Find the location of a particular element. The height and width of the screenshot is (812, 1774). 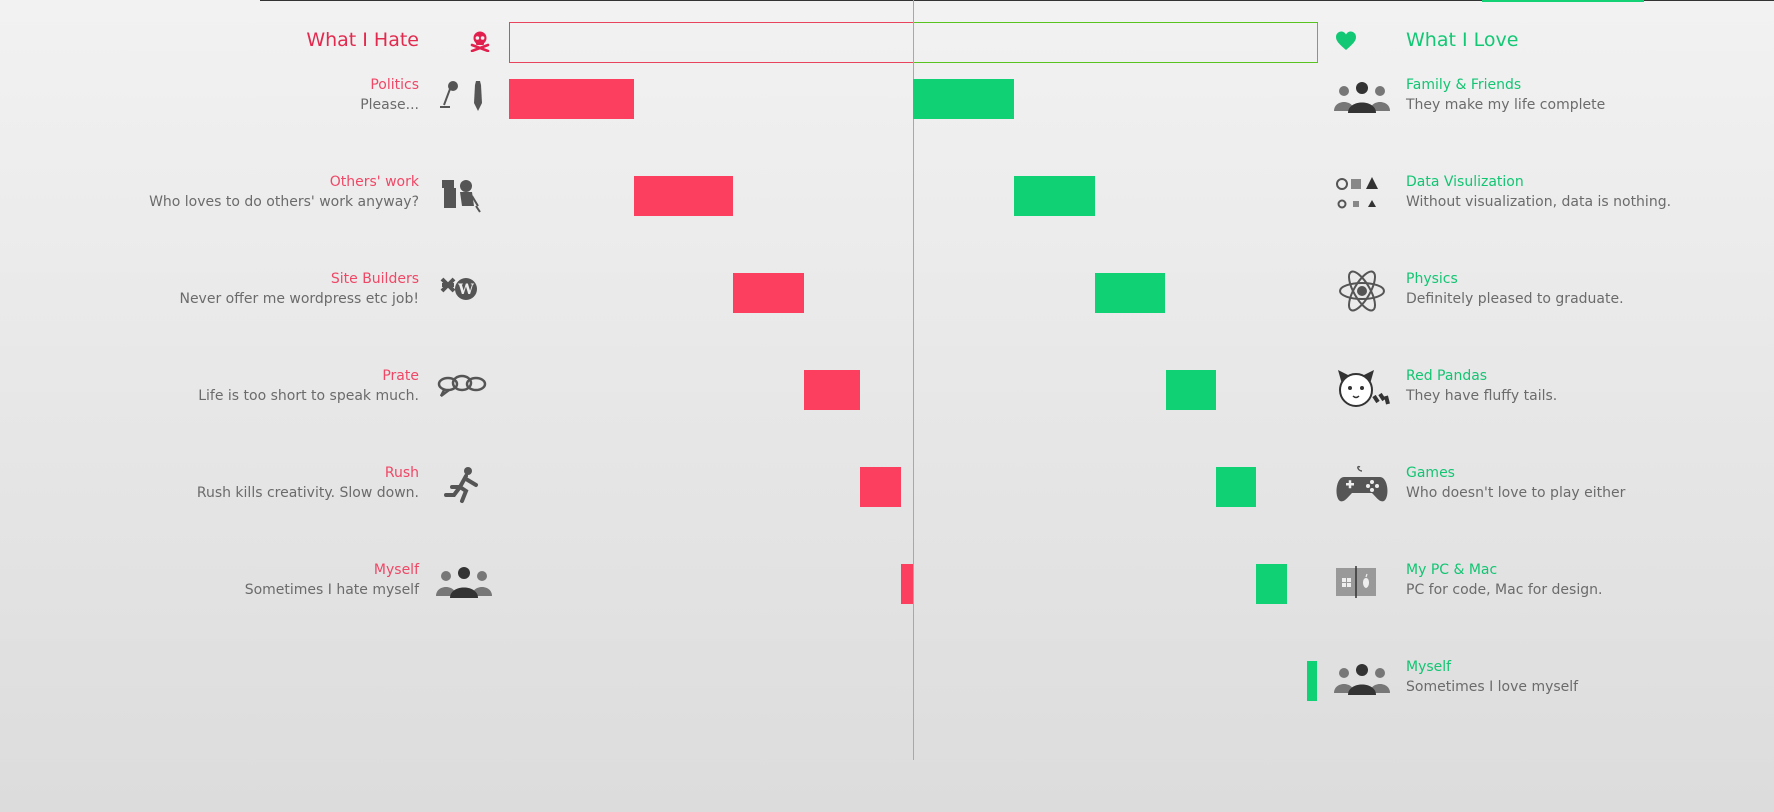

tired-worker-icon is located at coordinates (461, 196).